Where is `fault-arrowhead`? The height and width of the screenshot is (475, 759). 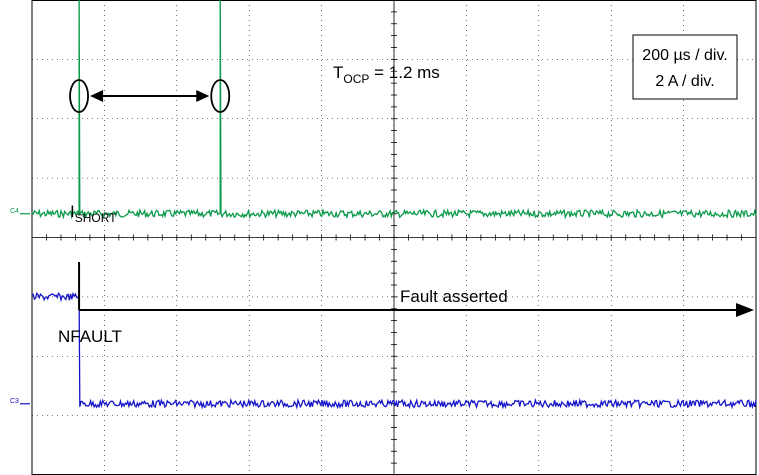
fault-arrowhead is located at coordinates (745, 310).